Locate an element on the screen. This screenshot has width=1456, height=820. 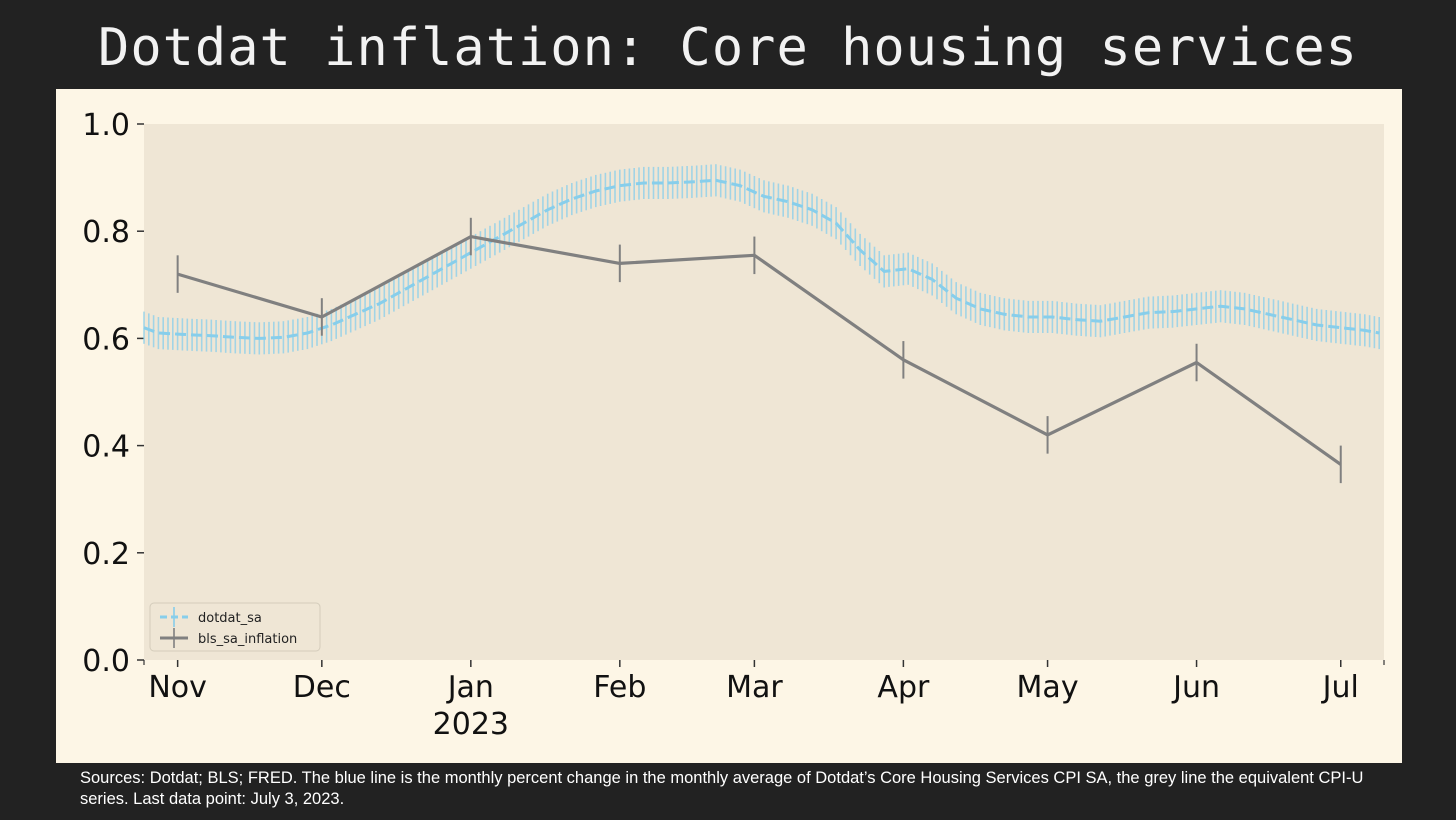
legend-label-dotdat: dotdat_sa is located at coordinates (230, 618).